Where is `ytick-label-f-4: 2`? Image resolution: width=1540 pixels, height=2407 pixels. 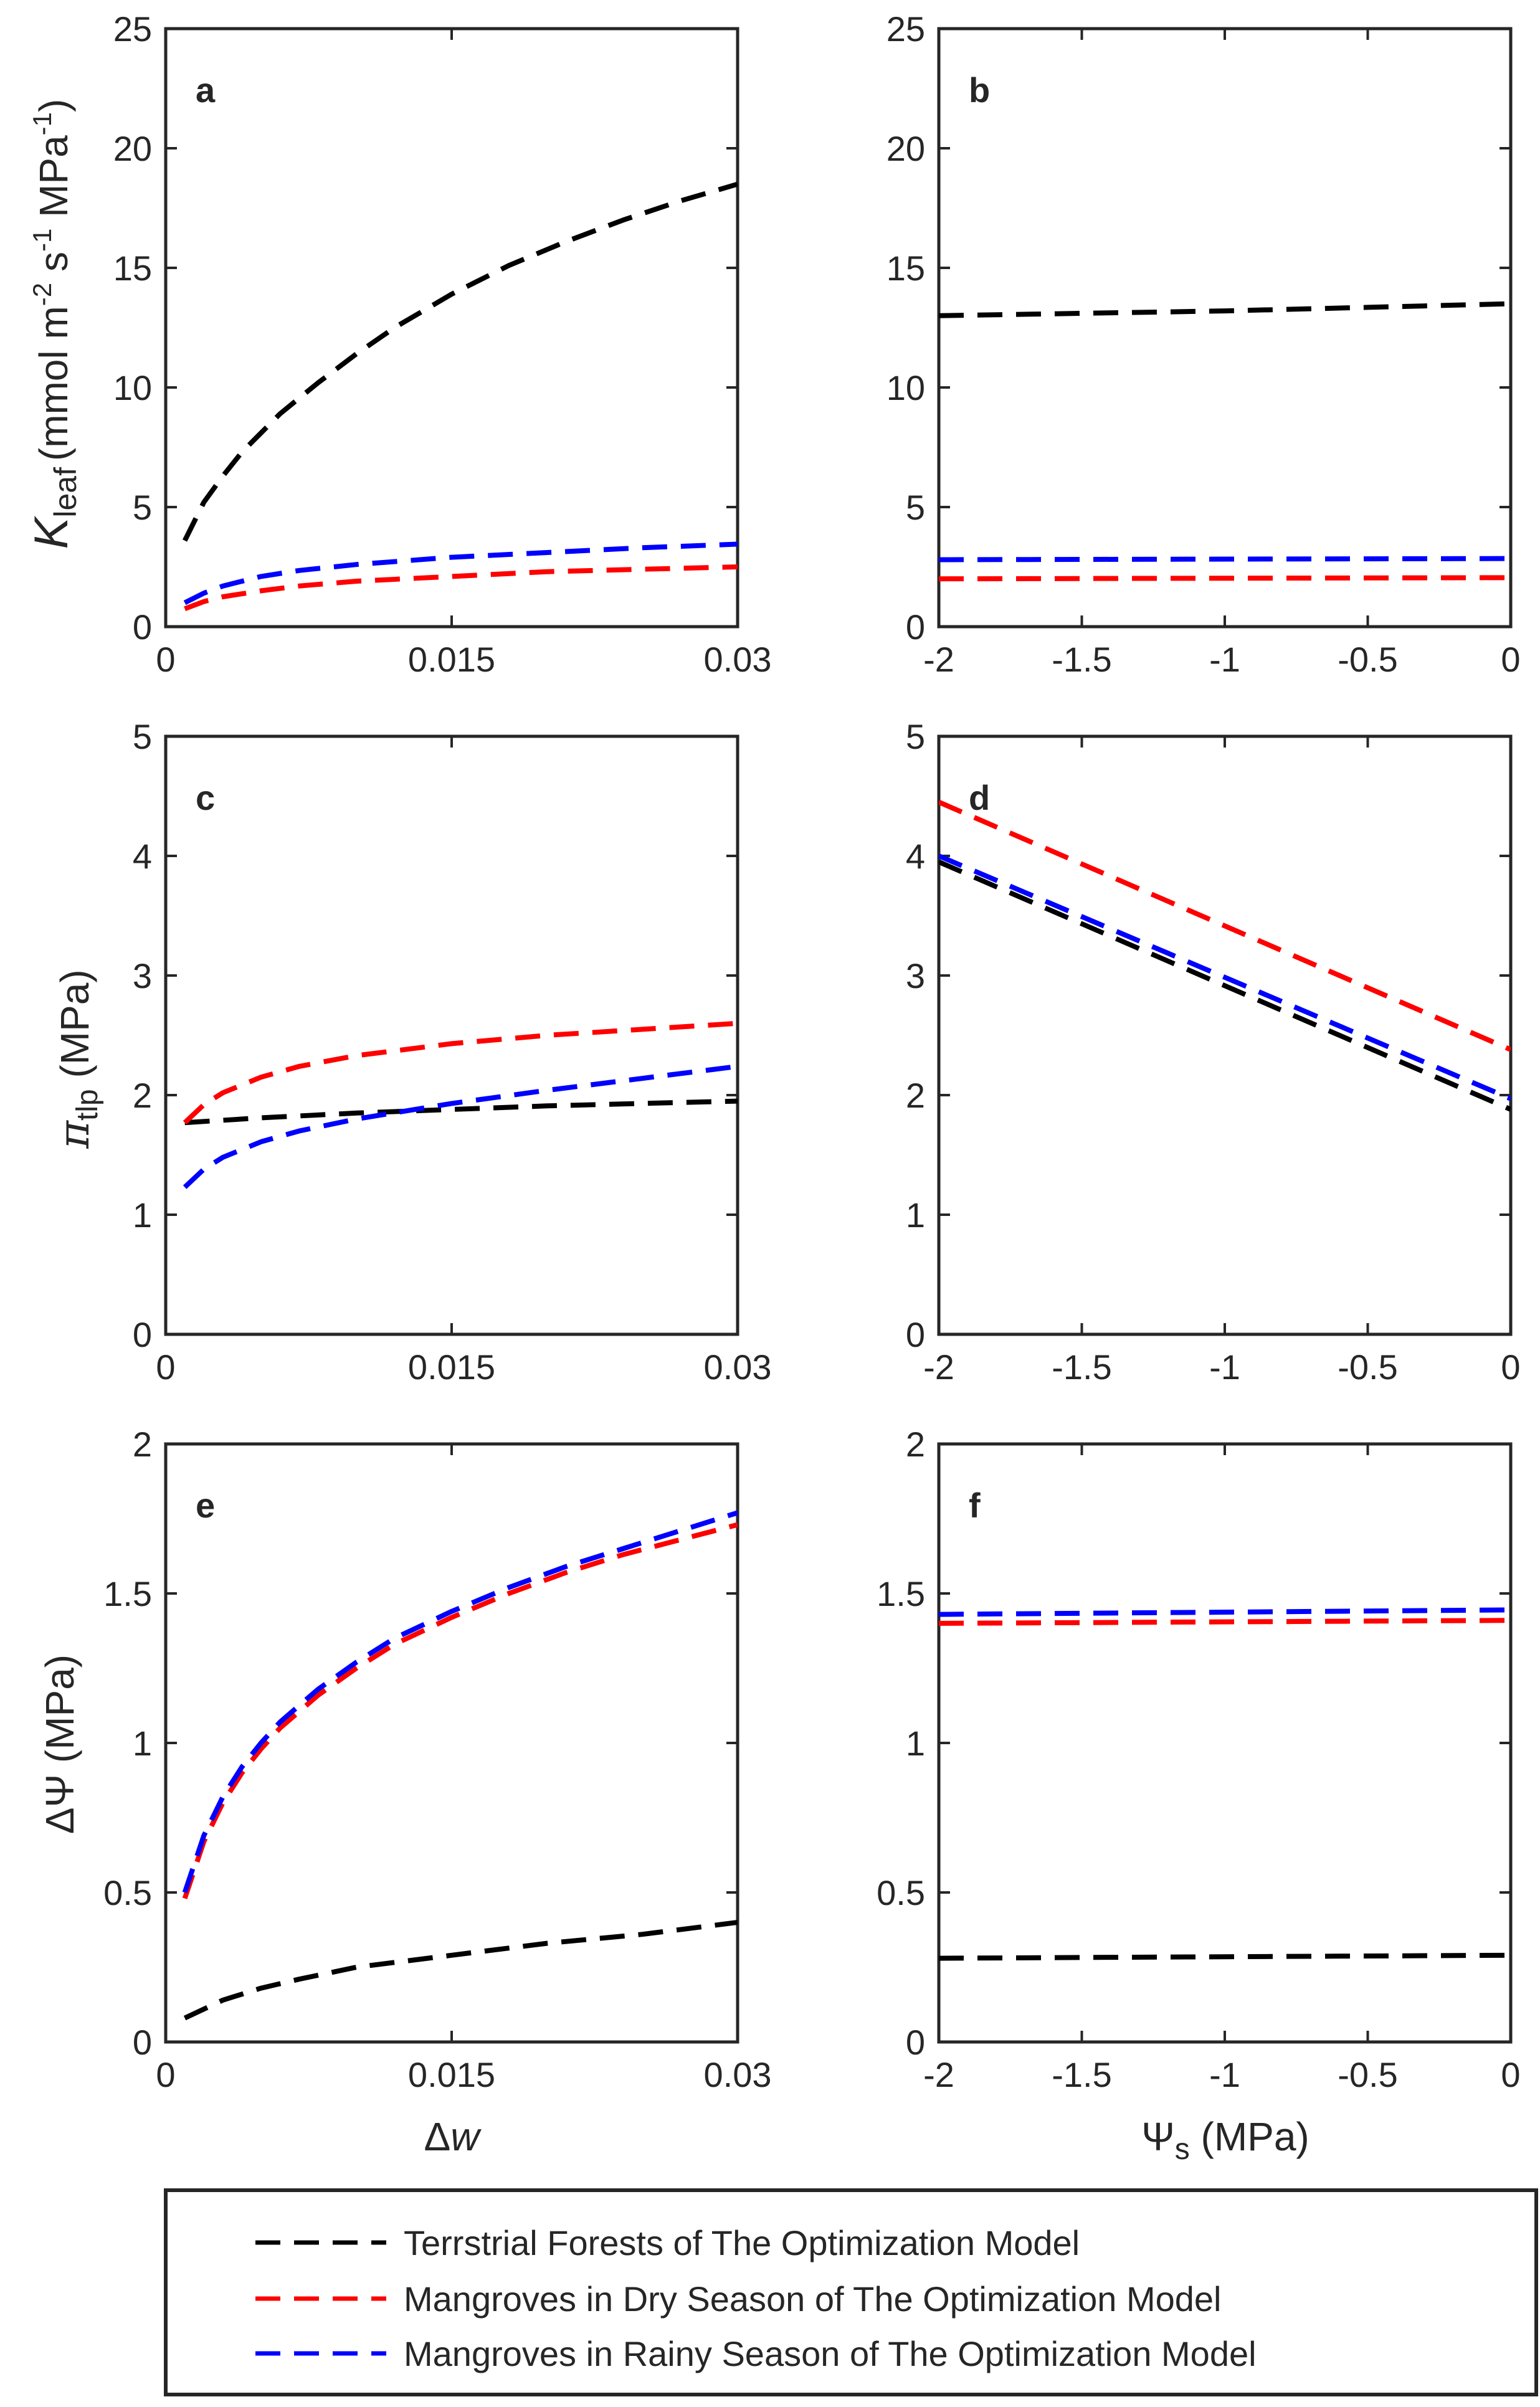
ytick-label-f-4: 2 is located at coordinates (915, 1445).